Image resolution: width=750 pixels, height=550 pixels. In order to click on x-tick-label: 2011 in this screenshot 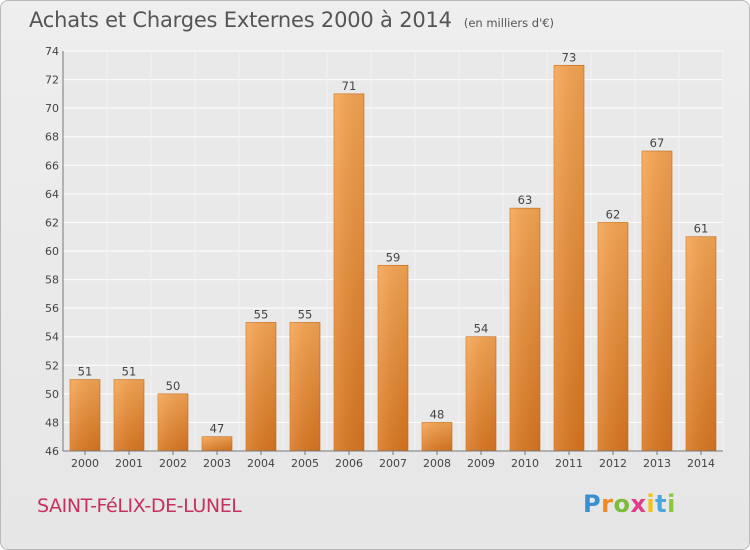, I will do `click(569, 463)`.